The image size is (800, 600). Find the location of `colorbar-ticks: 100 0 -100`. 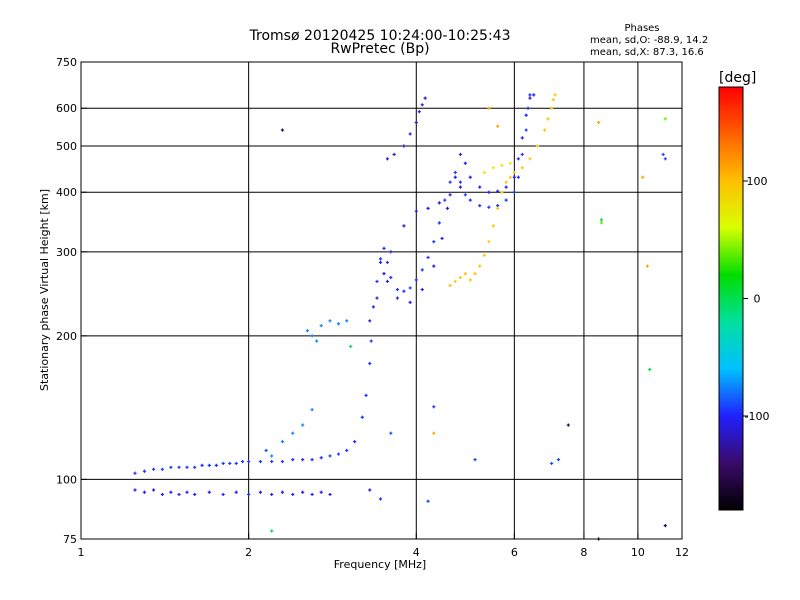

colorbar-ticks: 100 0 -100 is located at coordinates (756, 299).